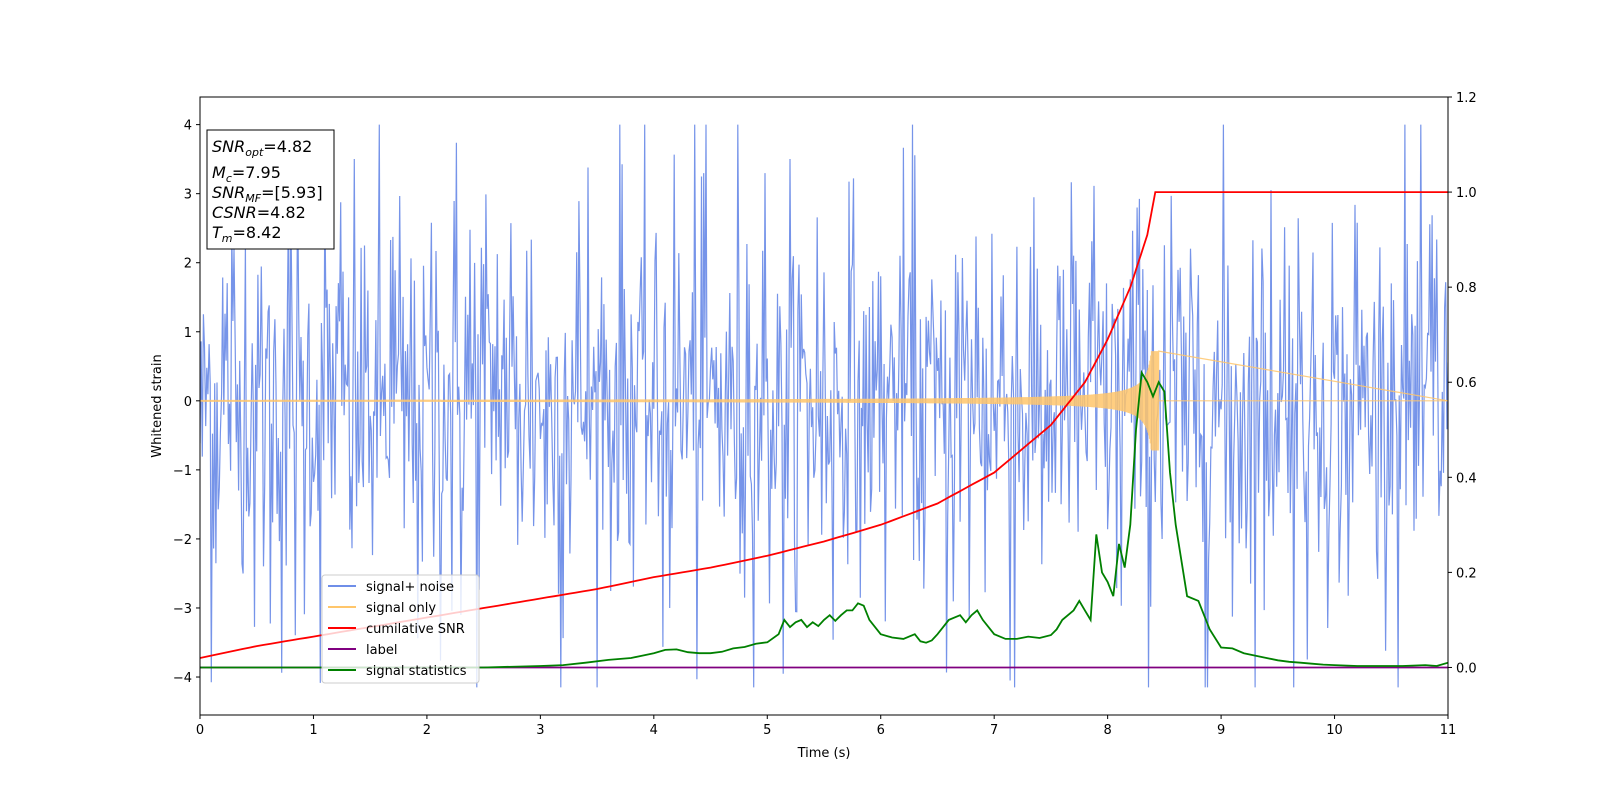  I want to click on y-left-tick-label: −3, so click(182, 609).